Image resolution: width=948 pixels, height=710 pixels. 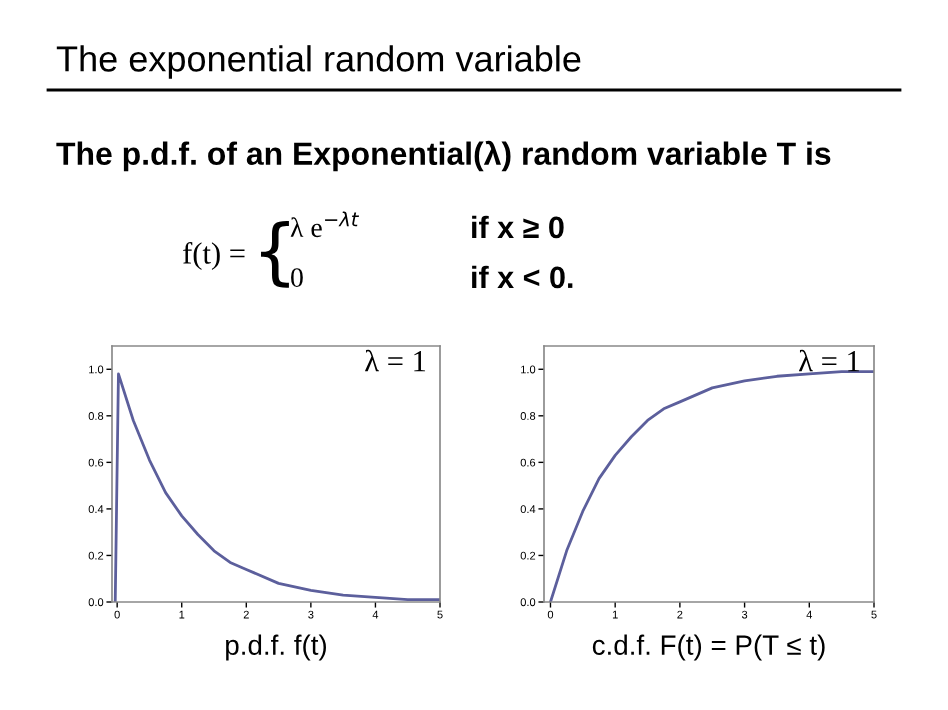 What do you see at coordinates (325, 224) in the screenshot?
I see `text: λ e$^{−λt}$` at bounding box center [325, 224].